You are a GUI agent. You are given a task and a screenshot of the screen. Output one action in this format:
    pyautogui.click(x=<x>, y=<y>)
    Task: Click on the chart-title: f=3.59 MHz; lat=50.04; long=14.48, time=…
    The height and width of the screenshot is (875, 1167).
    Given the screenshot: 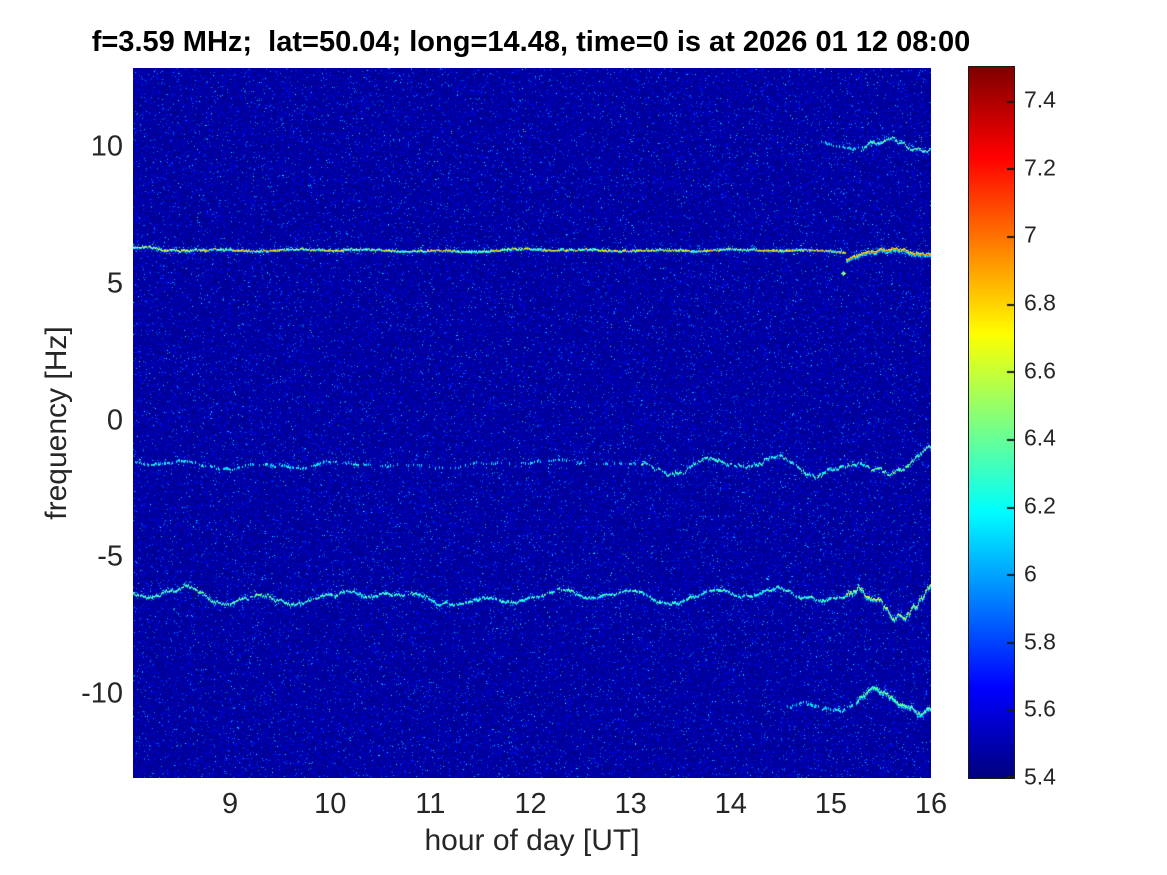 What is the action you would take?
    pyautogui.click(x=531, y=42)
    